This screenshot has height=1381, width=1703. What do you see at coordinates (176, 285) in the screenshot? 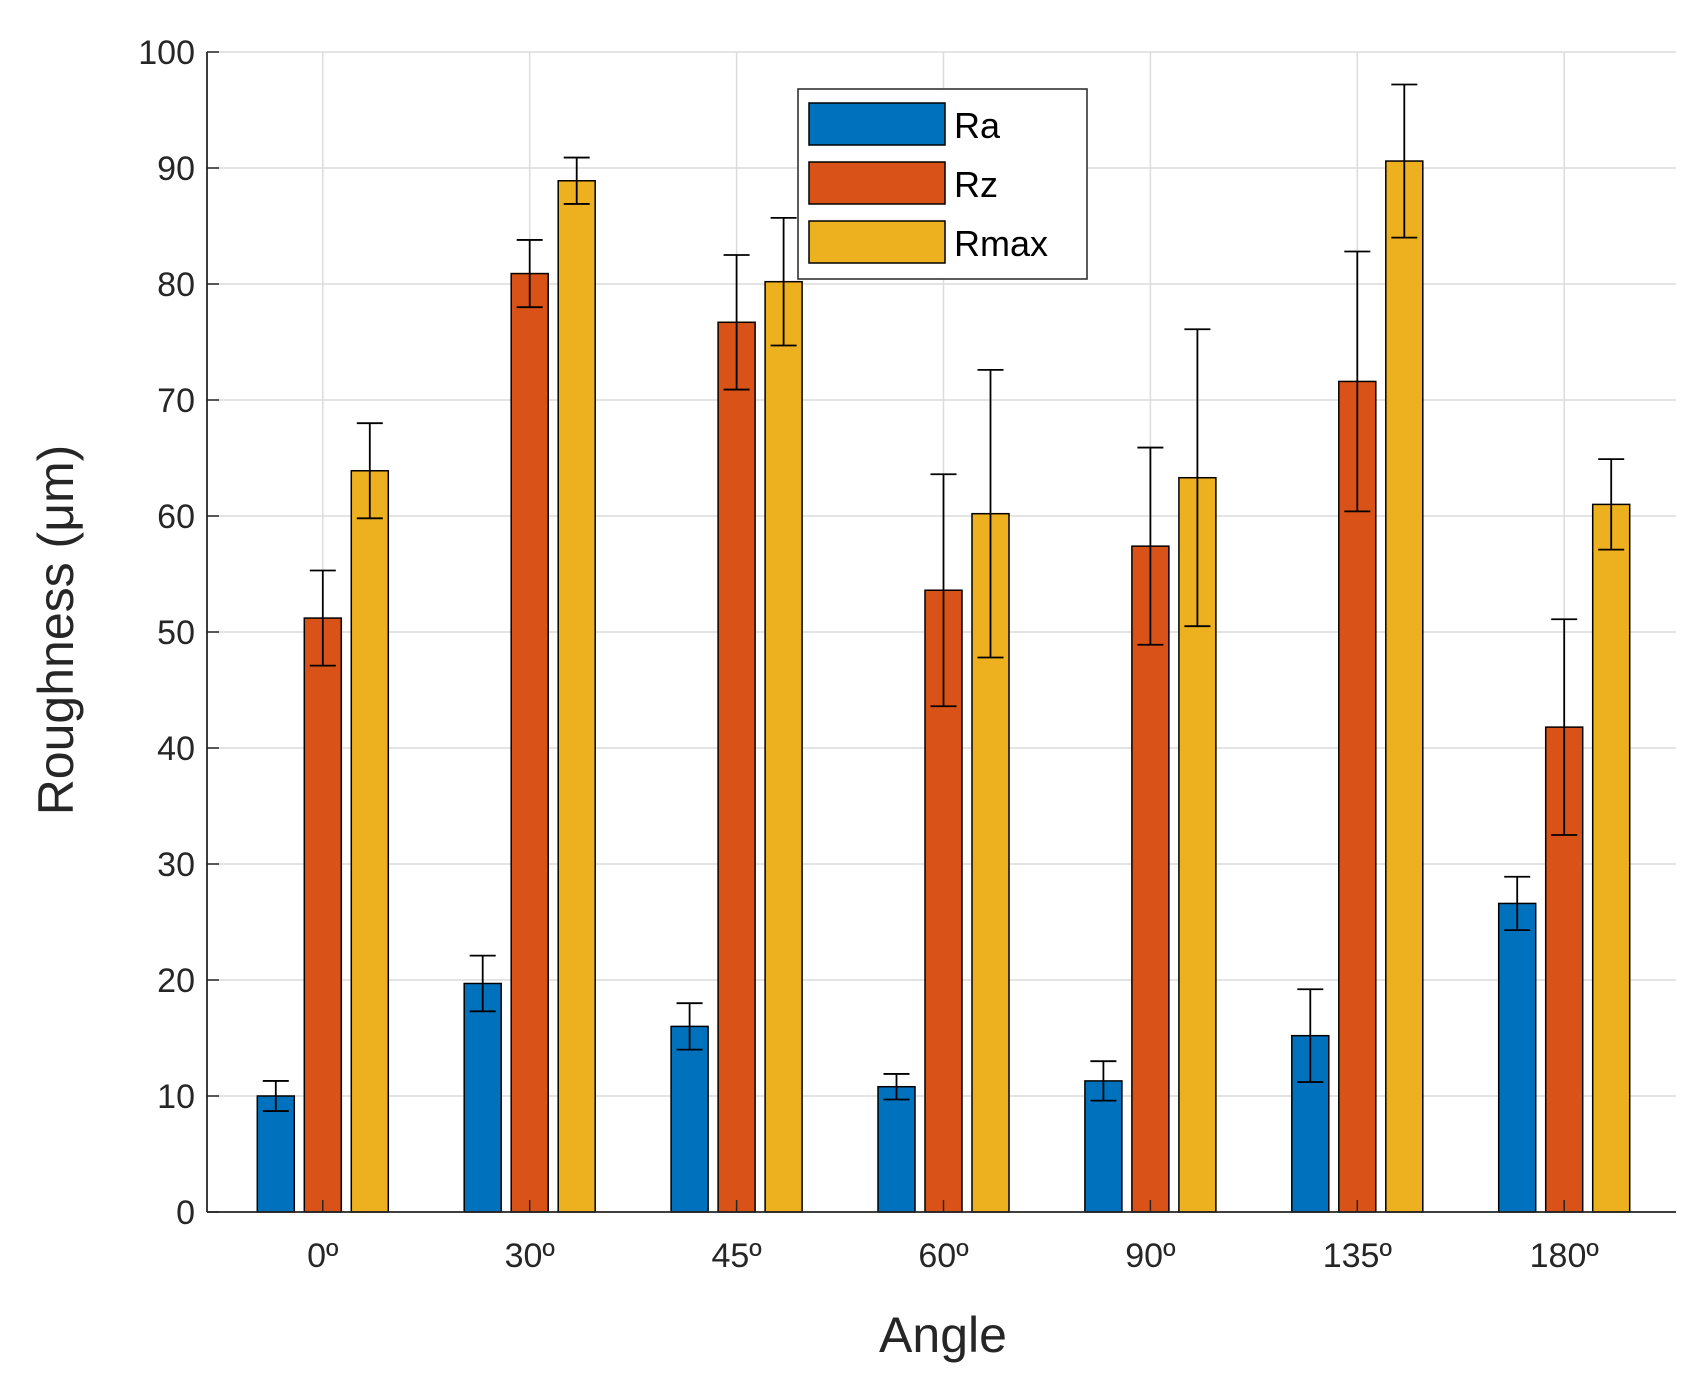
I see `y-tick-label: 80` at bounding box center [176, 285].